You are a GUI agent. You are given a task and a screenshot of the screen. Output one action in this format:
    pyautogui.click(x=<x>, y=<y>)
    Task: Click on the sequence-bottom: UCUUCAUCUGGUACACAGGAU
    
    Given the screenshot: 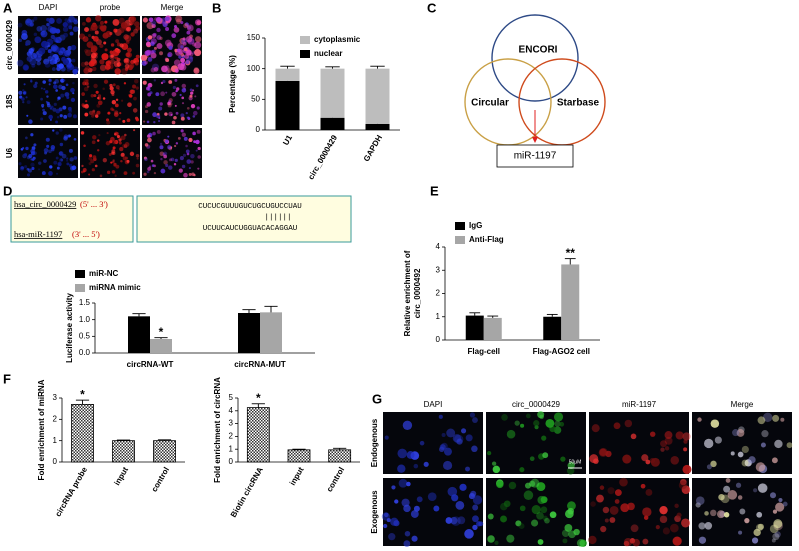 What is the action you would take?
    pyautogui.click(x=250, y=229)
    